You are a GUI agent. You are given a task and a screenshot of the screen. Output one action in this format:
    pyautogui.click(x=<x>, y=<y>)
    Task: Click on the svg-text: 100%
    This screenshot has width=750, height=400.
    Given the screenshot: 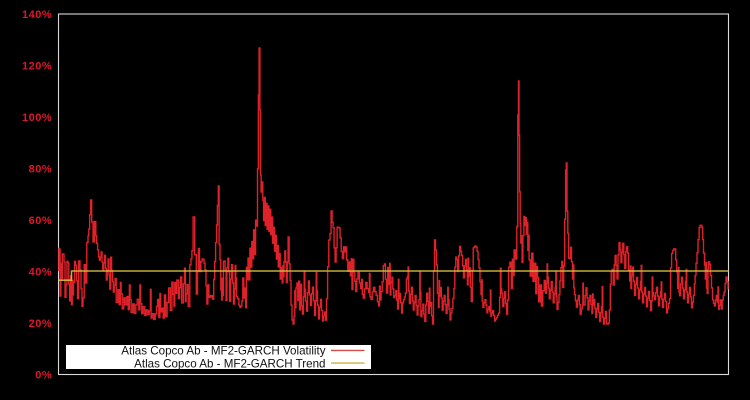 What is the action you would take?
    pyautogui.click(x=37, y=118)
    